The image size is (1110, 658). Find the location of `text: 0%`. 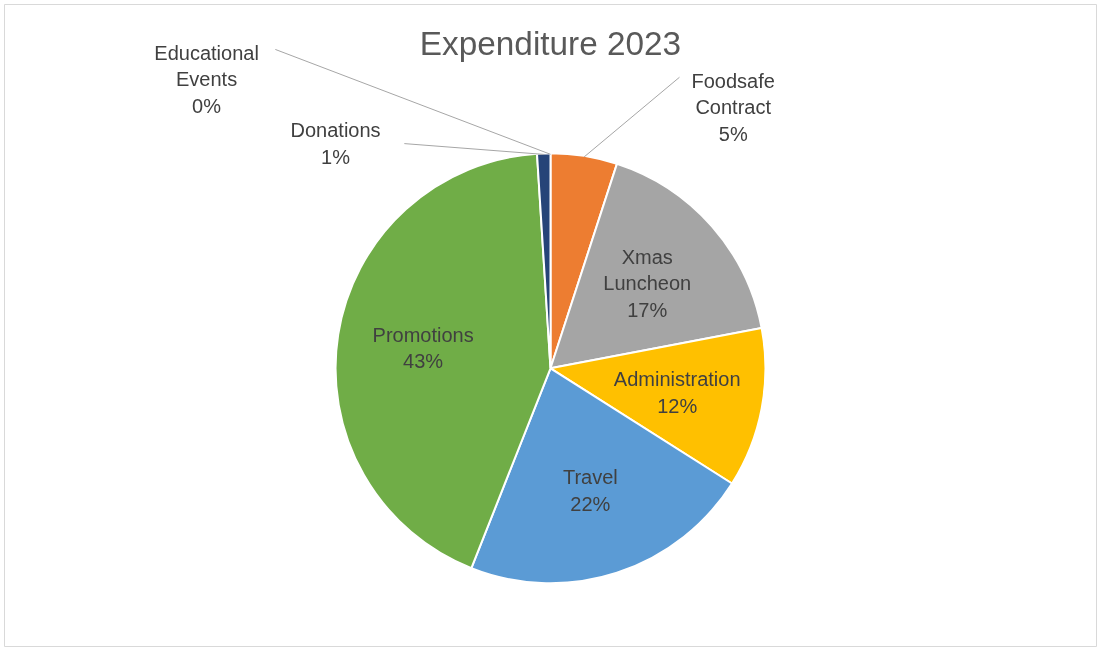

text: 0% is located at coordinates (207, 105).